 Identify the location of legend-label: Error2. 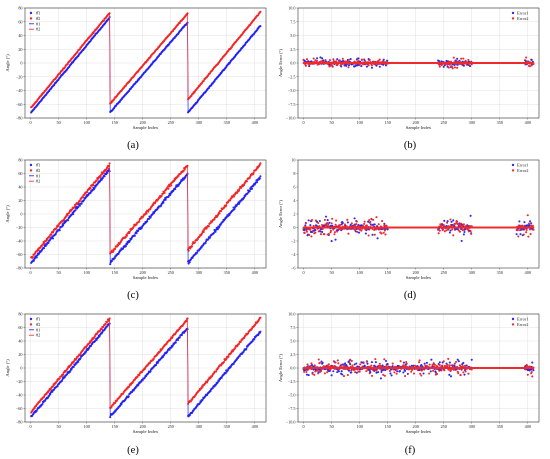
(522, 18).